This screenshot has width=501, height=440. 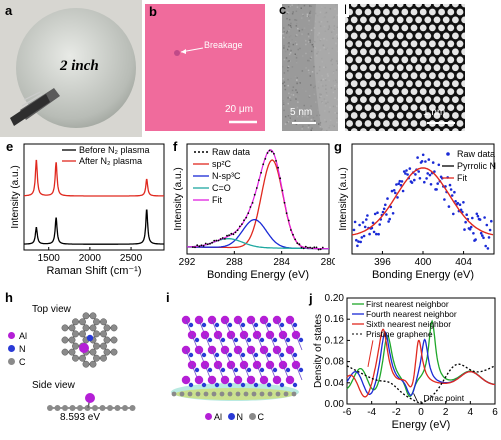 I want to click on scalebar-b-label: 20 μm, so click(x=239, y=109).